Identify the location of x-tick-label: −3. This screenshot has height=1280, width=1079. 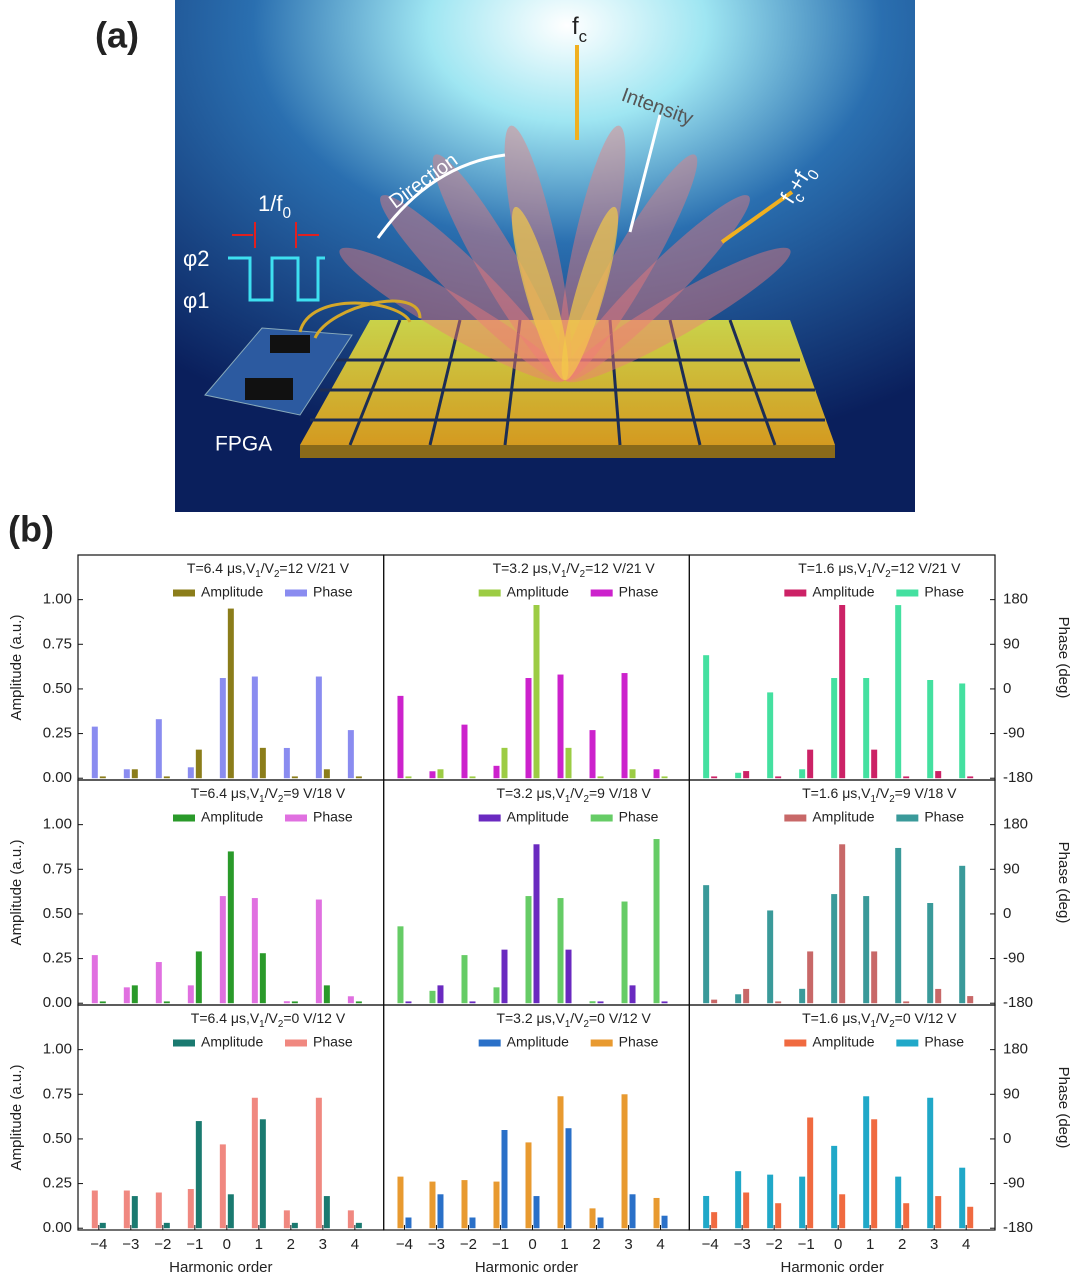
(130, 1244).